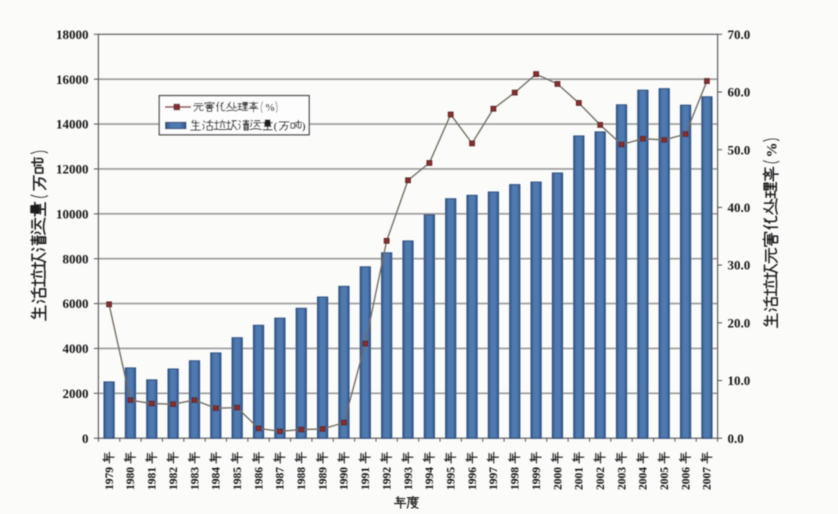 The image size is (838, 514). What do you see at coordinates (739, 322) in the screenshot?
I see `svg-text: 20.0` at bounding box center [739, 322].